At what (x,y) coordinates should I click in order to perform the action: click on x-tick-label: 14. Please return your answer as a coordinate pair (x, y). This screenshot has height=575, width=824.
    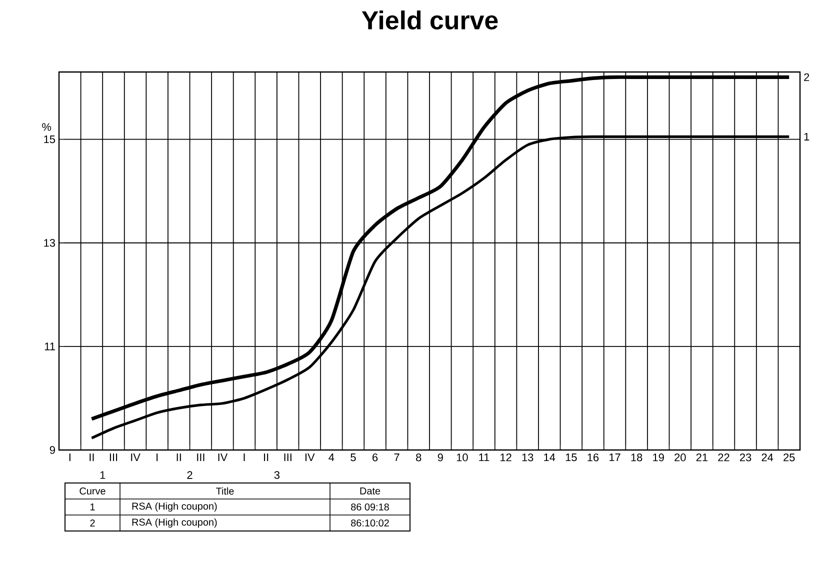
    Looking at the image, I should click on (550, 458).